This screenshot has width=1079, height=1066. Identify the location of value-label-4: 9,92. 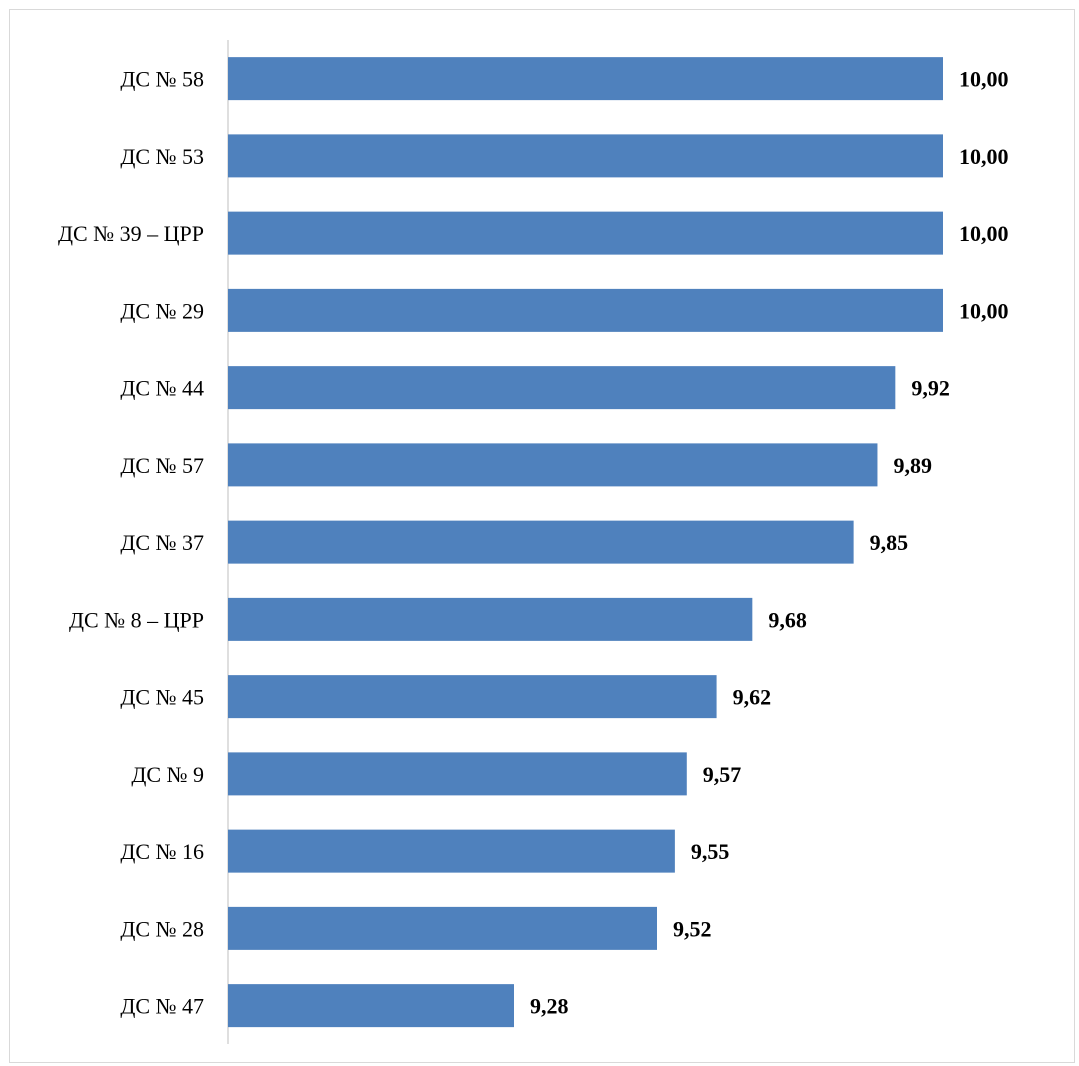
(930, 388).